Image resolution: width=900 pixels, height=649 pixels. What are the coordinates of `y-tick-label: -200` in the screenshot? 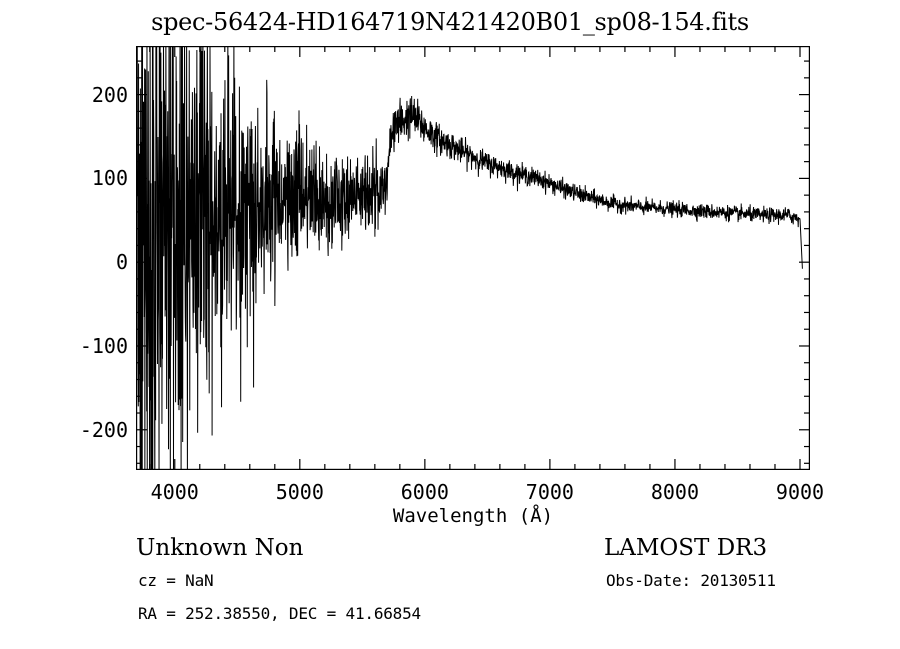 It's located at (103, 429).